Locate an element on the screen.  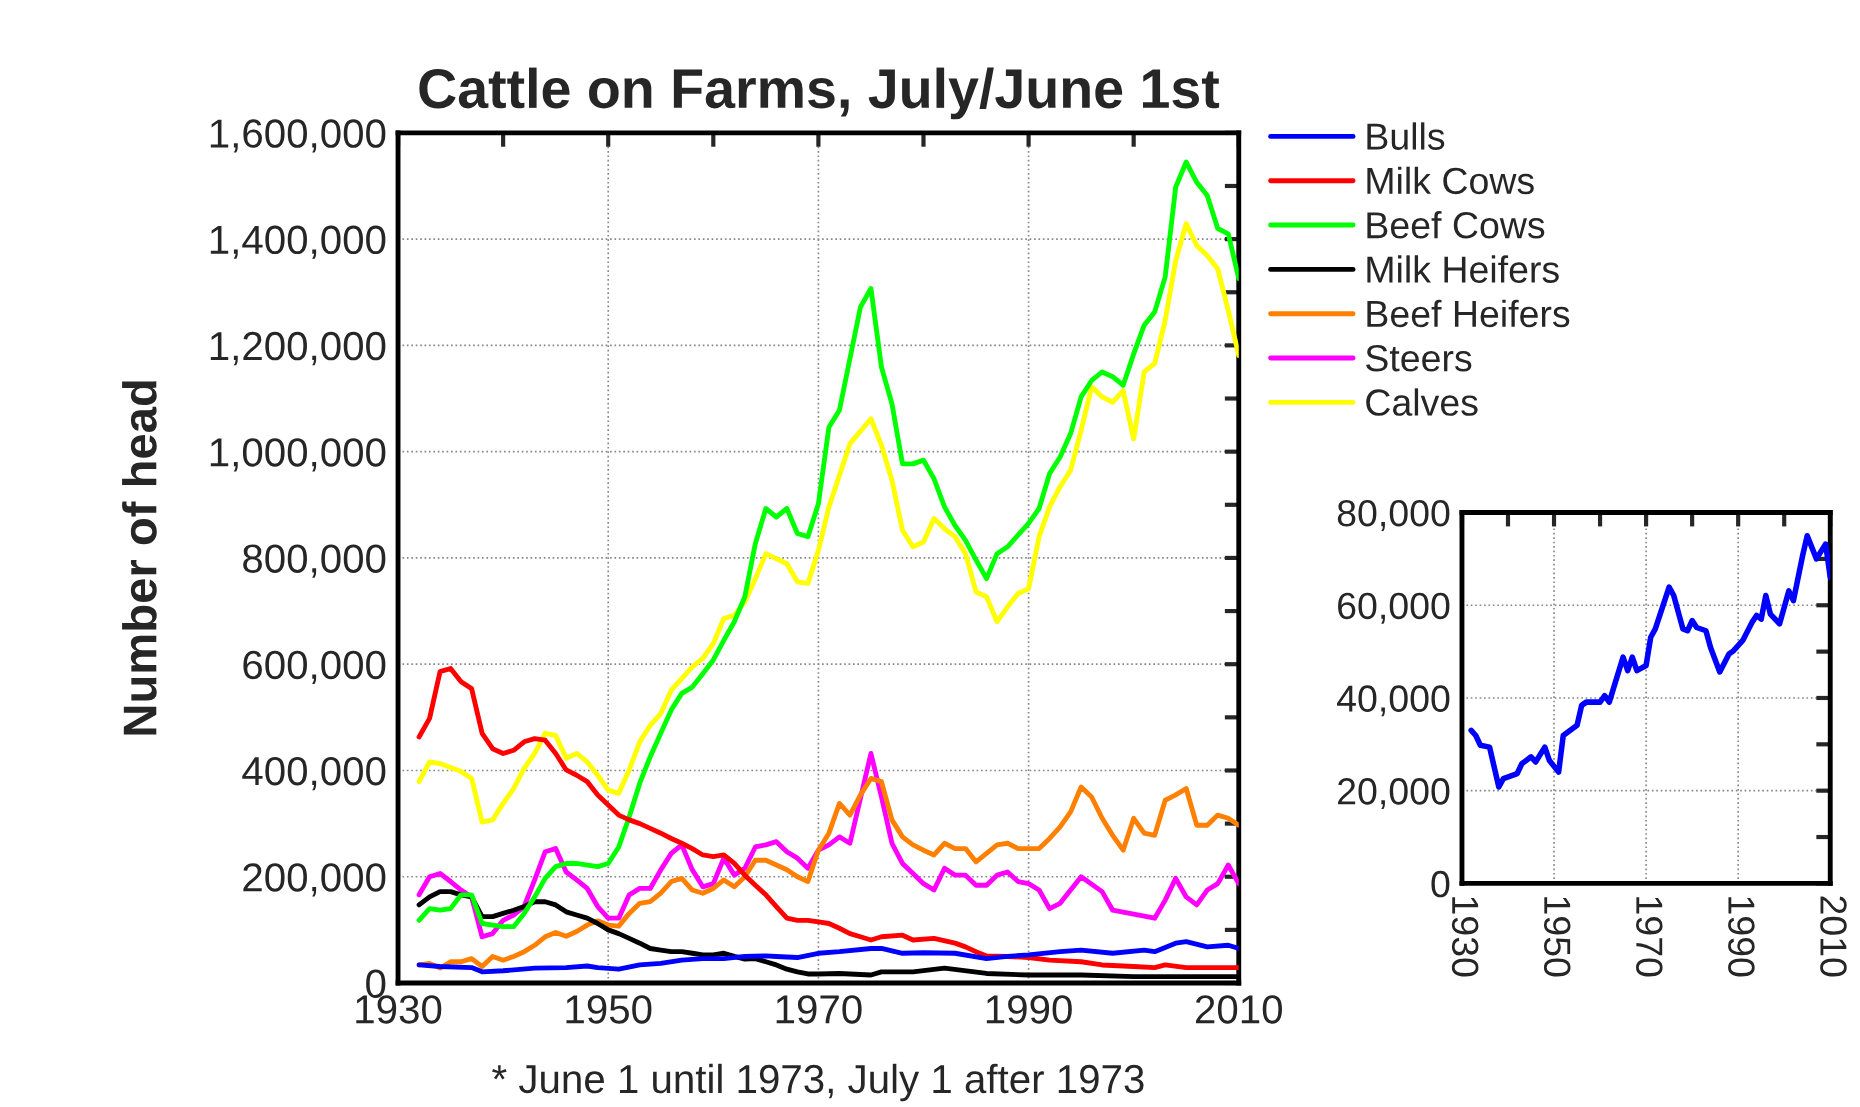
y-tick-label: 800,000 is located at coordinates (314, 561).